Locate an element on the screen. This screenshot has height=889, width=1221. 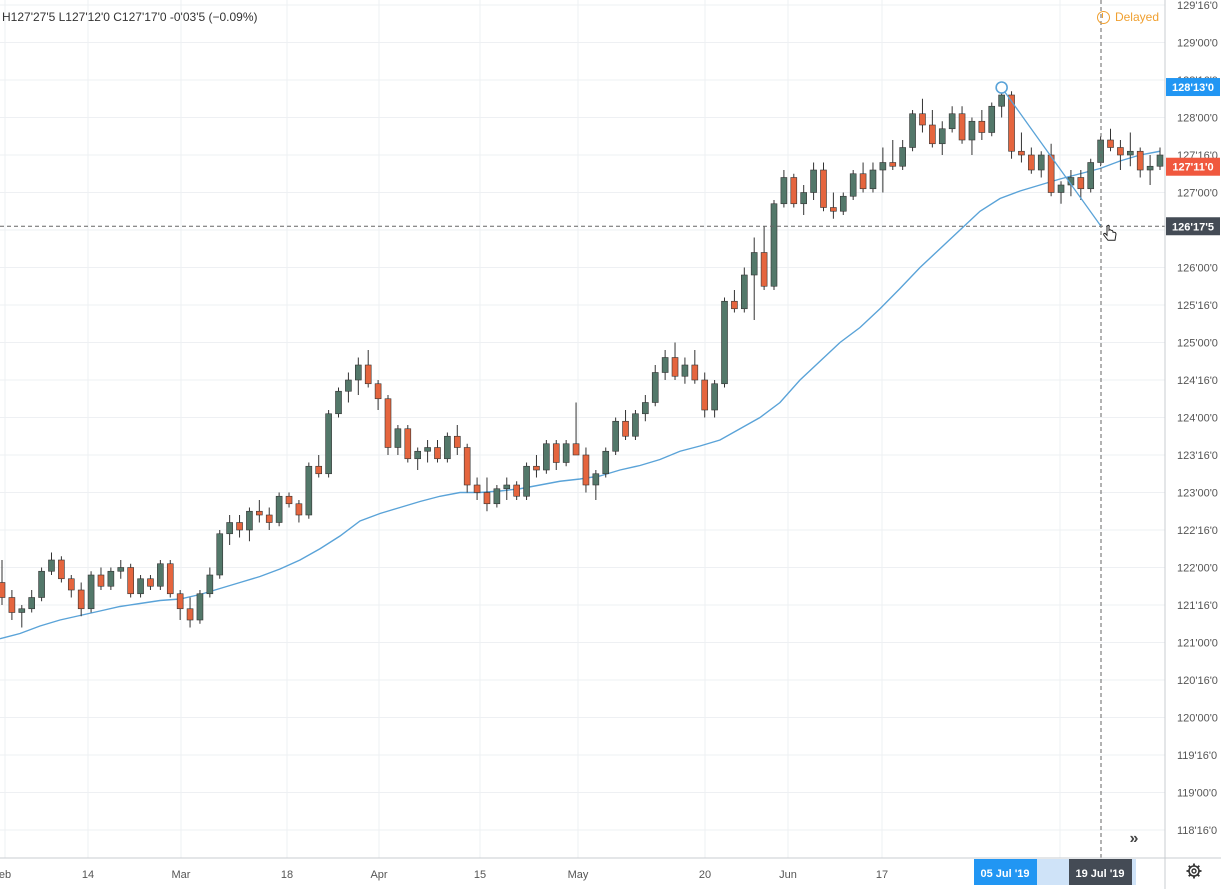
time-label: 20 is located at coordinates (705, 875).